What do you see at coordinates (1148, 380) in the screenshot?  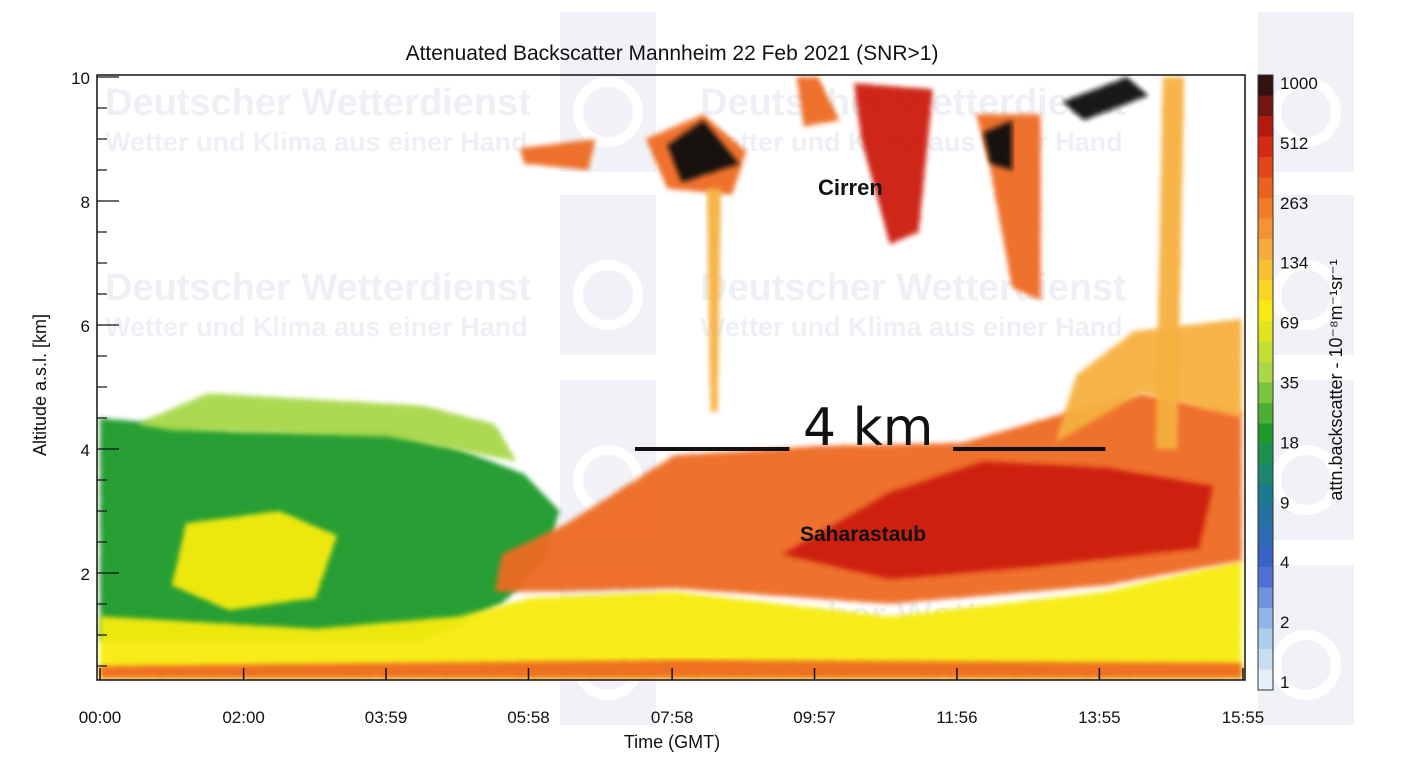 I see `heatmap-region-mid-level-right` at bounding box center [1148, 380].